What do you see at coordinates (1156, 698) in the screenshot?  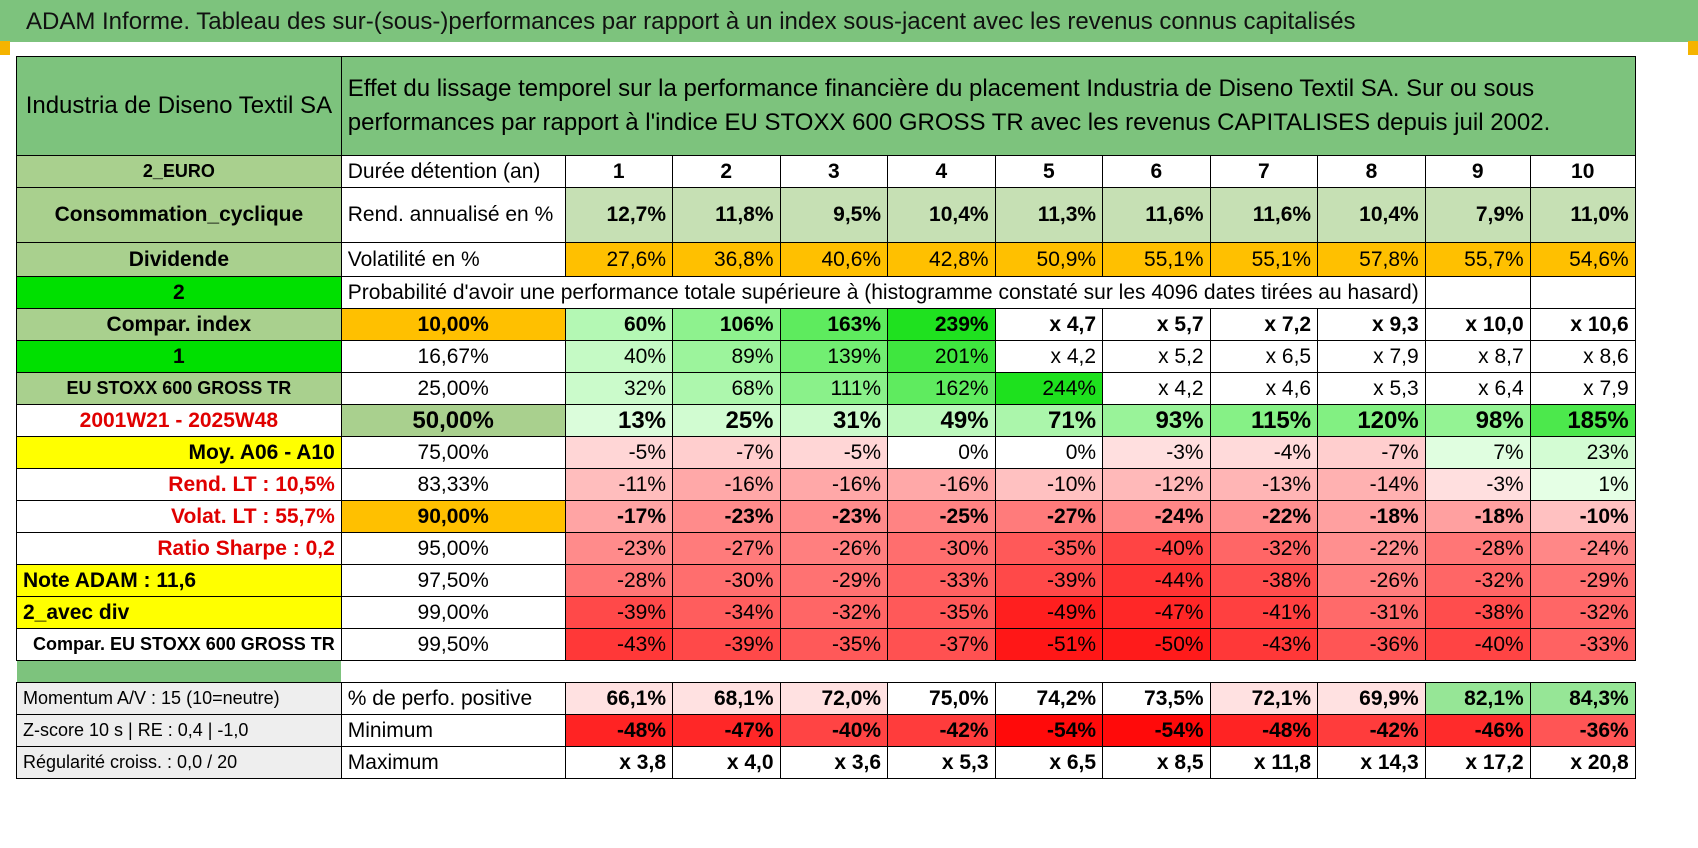 I see `pos-value: 73,5%` at bounding box center [1156, 698].